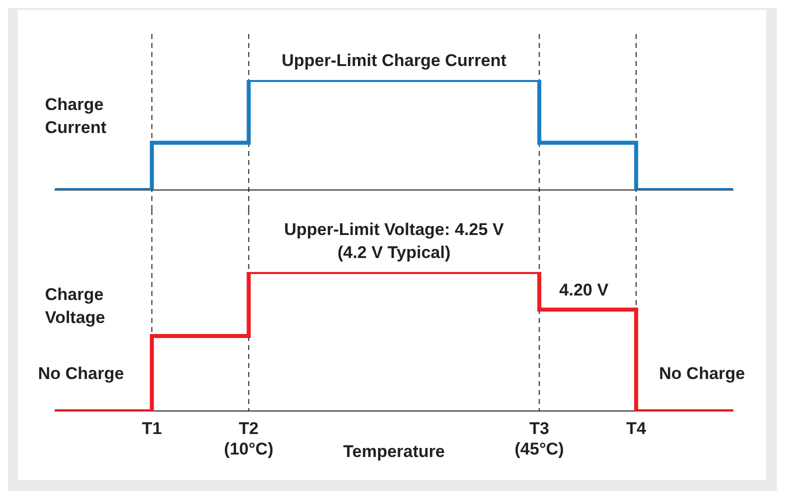 The image size is (785, 499). What do you see at coordinates (152, 428) in the screenshot?
I see `x-tick-label: T1` at bounding box center [152, 428].